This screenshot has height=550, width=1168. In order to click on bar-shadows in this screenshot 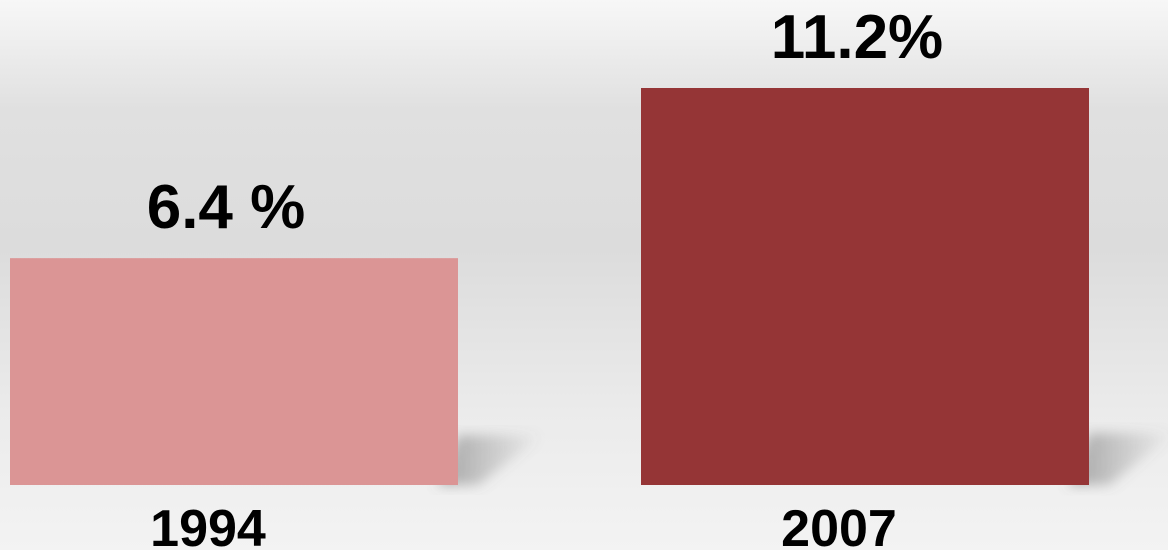, I will do `click(803, 459)`.